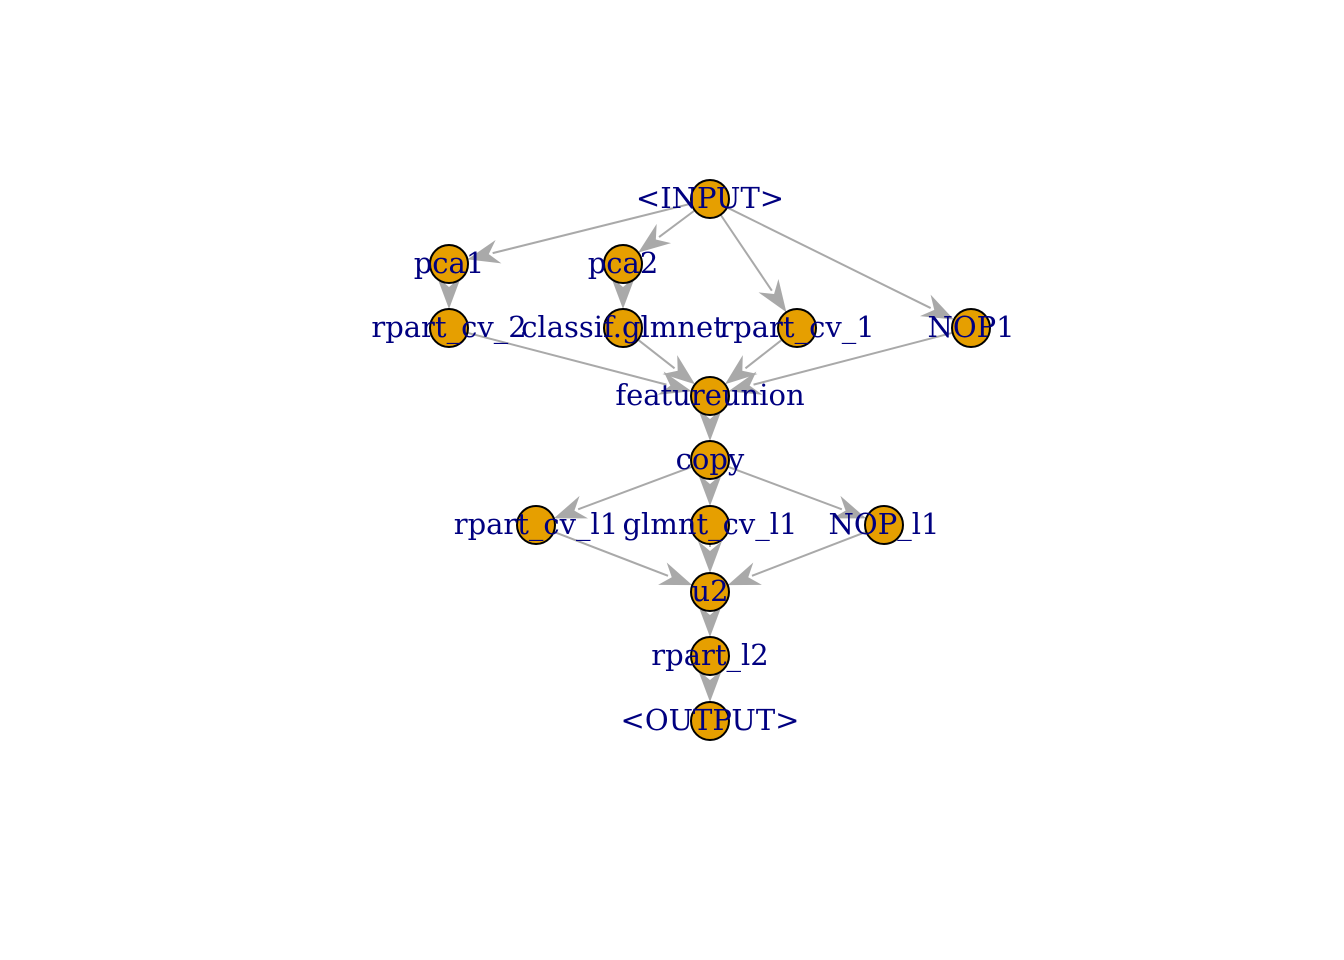  I want to click on node-label: rpart_cv_l1, so click(536, 524).